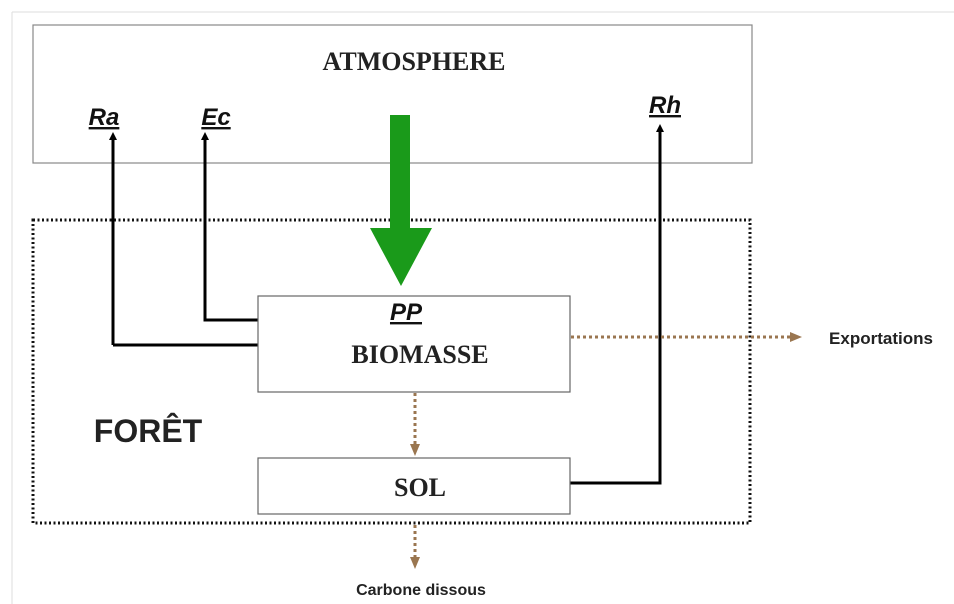 This screenshot has width=954, height=604. What do you see at coordinates (419, 354) in the screenshot?
I see `biomasse-label: BIOMASSE` at bounding box center [419, 354].